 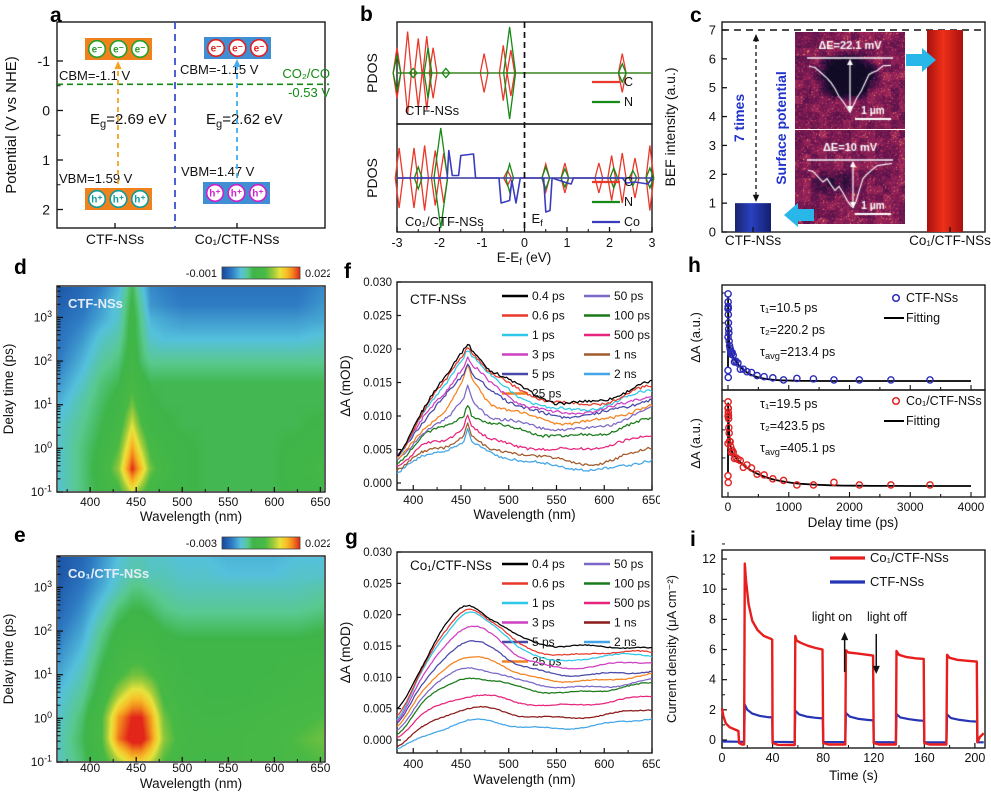 What do you see at coordinates (320, 502) in the screenshot?
I see `svg-text: 650` at bounding box center [320, 502].